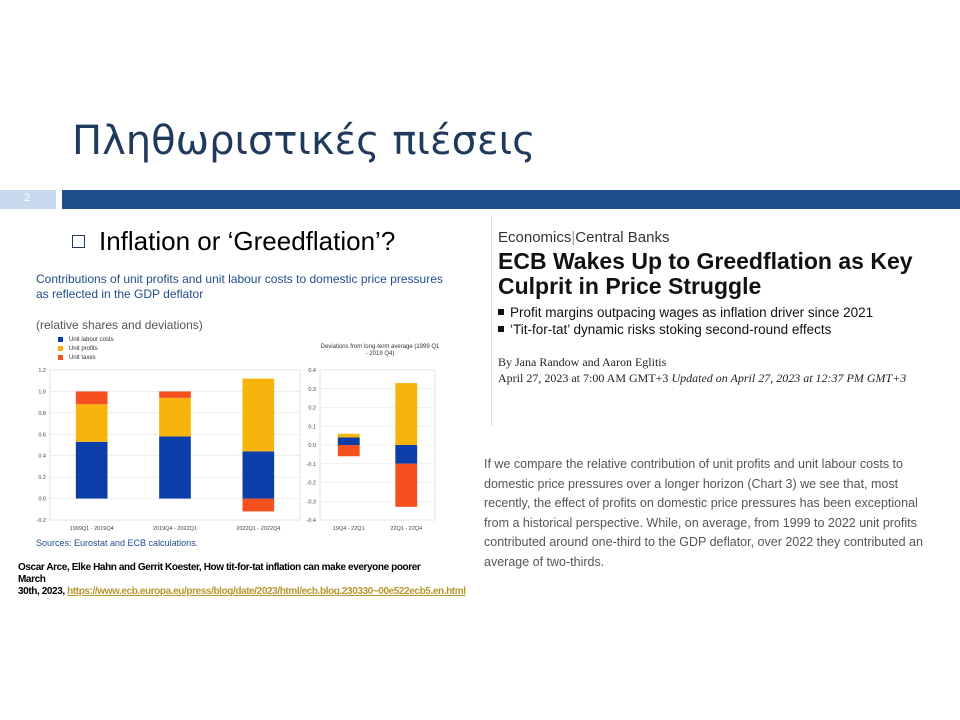 The width and height of the screenshot is (960, 720). I want to click on slide-number: 2, so click(27, 198).